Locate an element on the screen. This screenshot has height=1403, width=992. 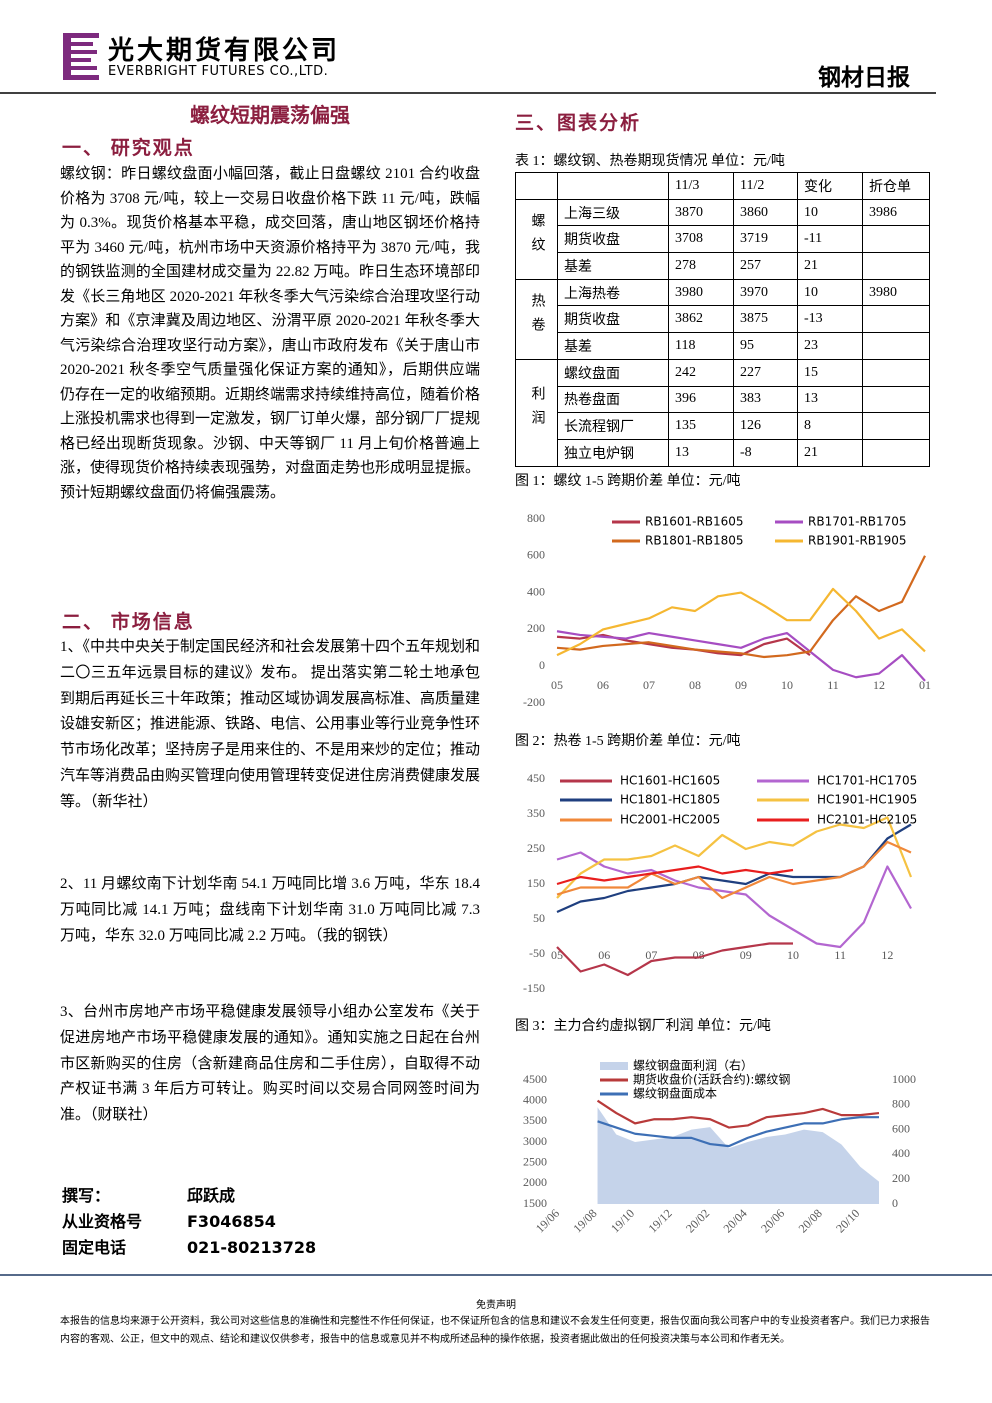
x-tick-label: 07 is located at coordinates (651, 955).